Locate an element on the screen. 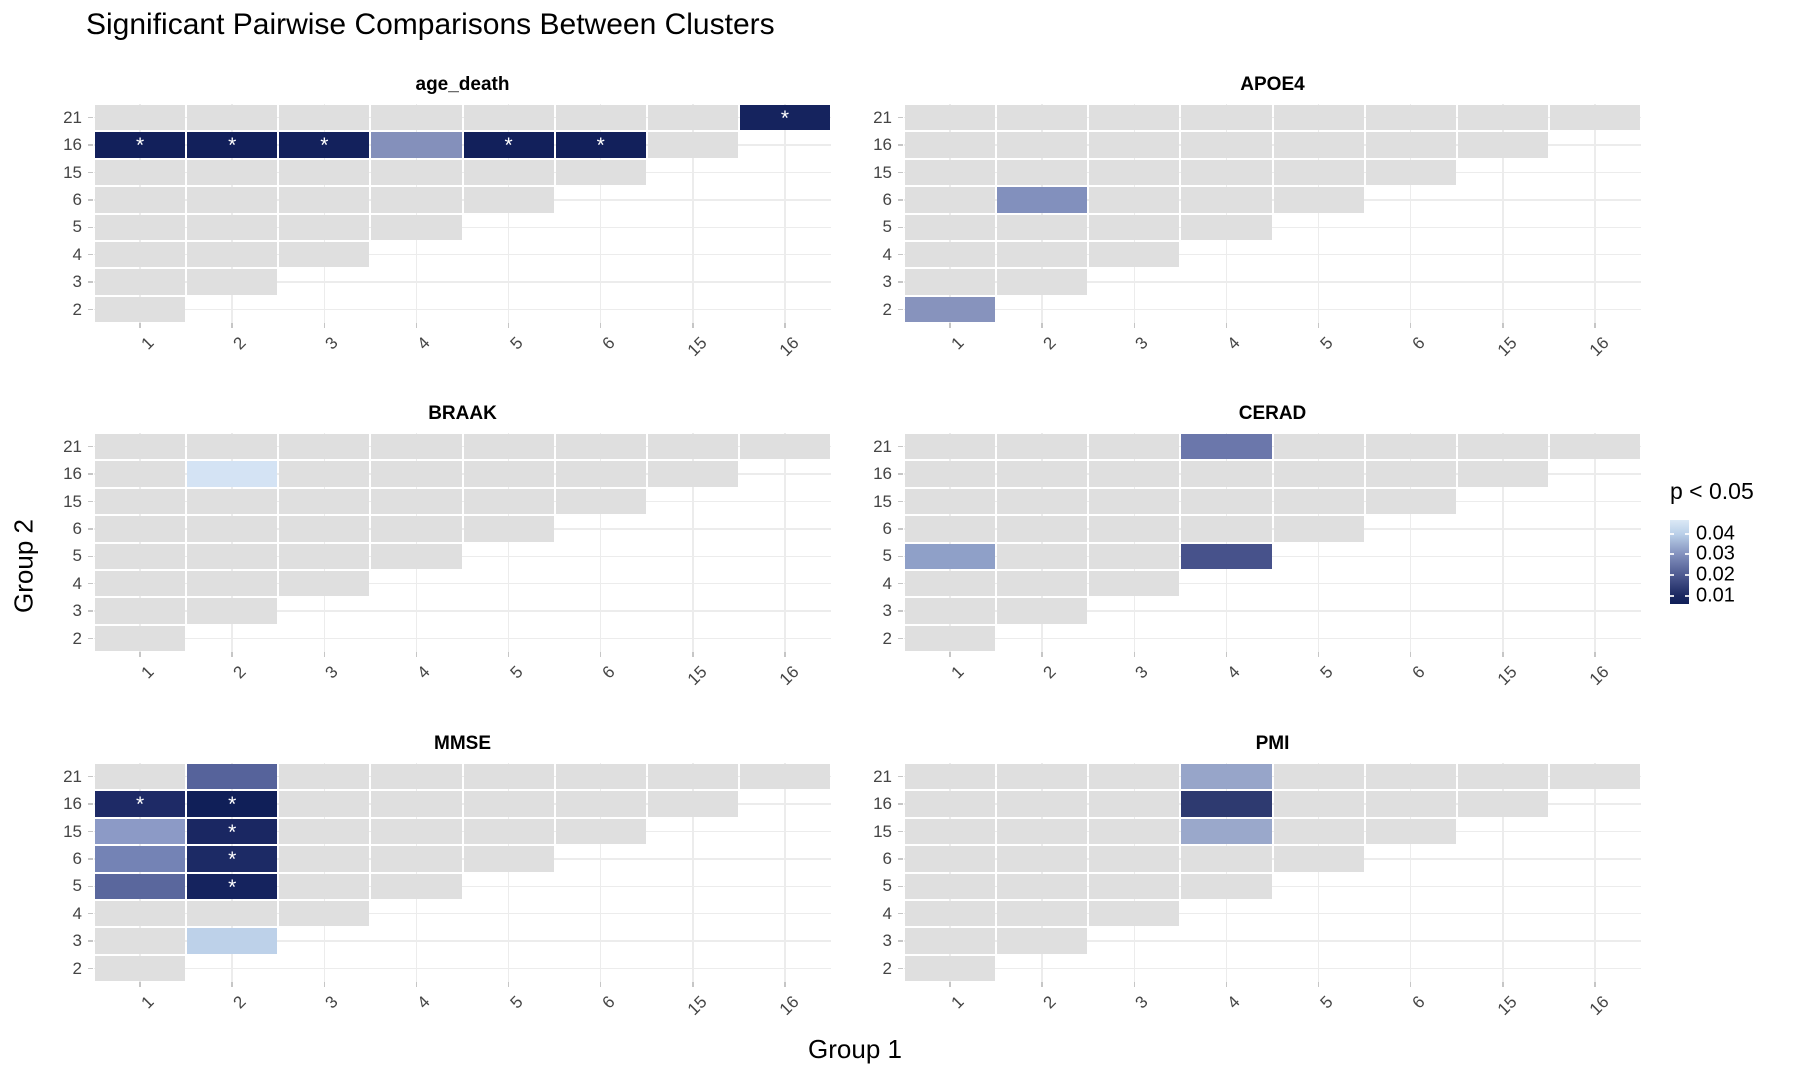 Image resolution: width=1800 pixels, height=1080 pixels. y-axis-title: Group 2 is located at coordinates (23, 566).